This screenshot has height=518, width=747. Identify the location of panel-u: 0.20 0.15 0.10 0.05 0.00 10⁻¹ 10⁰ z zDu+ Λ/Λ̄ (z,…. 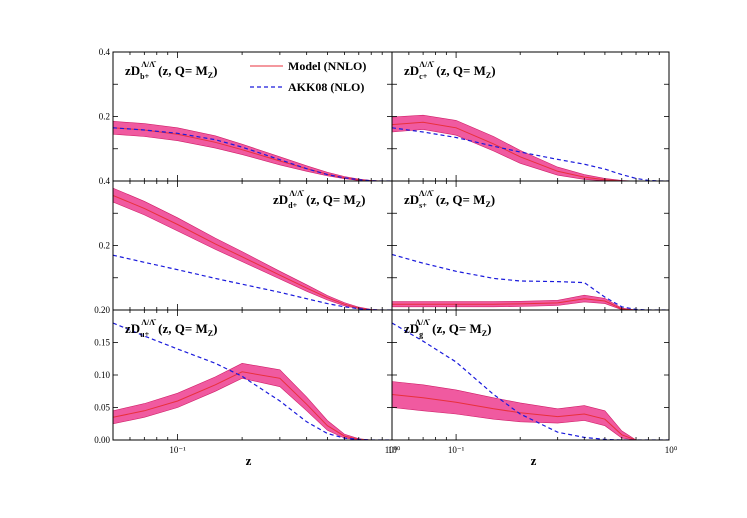
(247, 386).